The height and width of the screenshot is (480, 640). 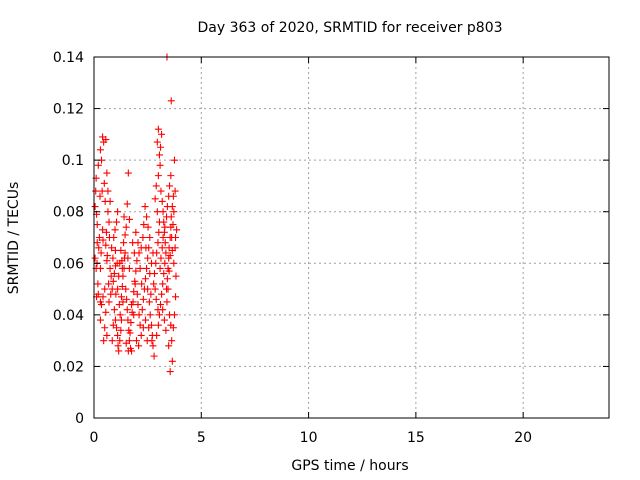 I want to click on y-axis-label: SRMTID / TECUs, so click(x=14, y=238).